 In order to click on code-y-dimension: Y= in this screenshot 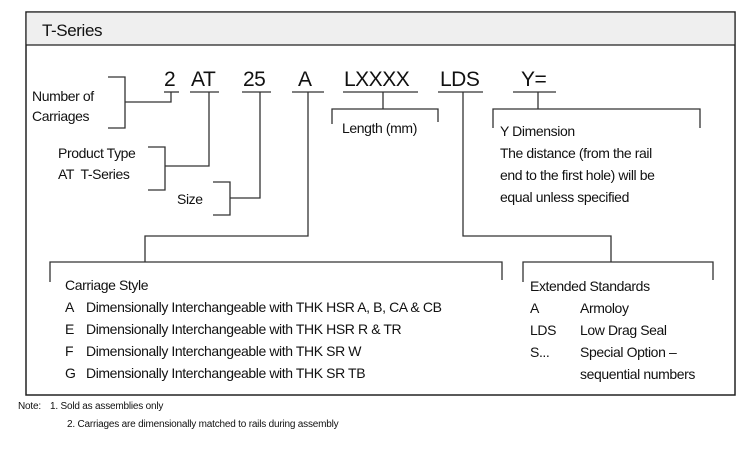, I will do `click(534, 79)`.